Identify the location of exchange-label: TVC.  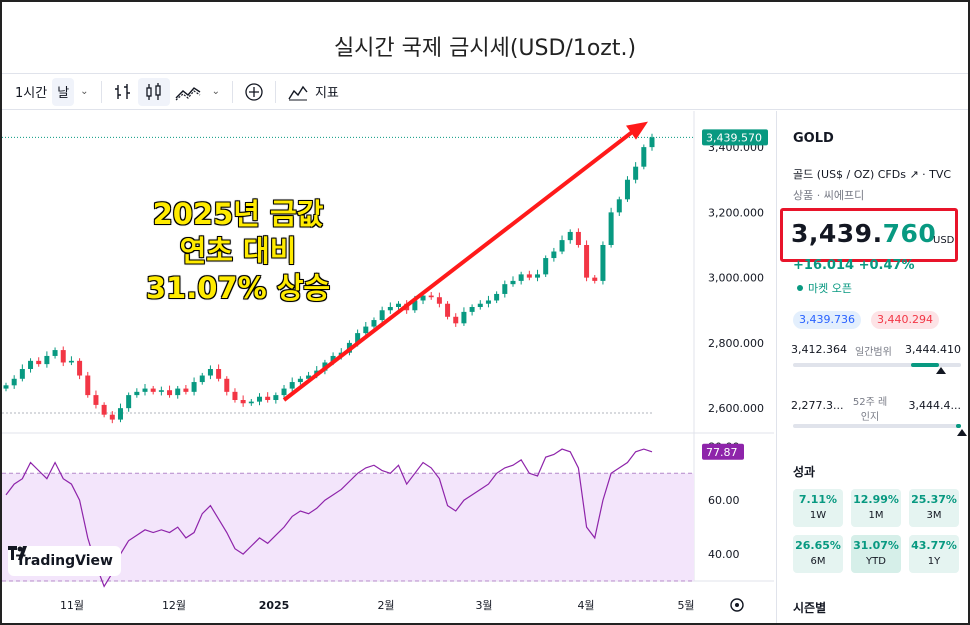
(940, 174).